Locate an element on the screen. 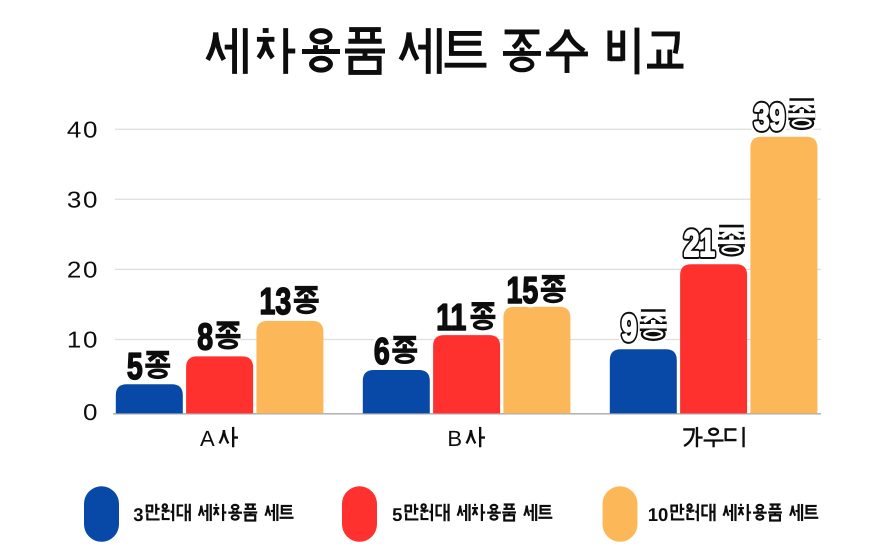 The width and height of the screenshot is (888, 558). svg-text: 9 is located at coordinates (629, 328).